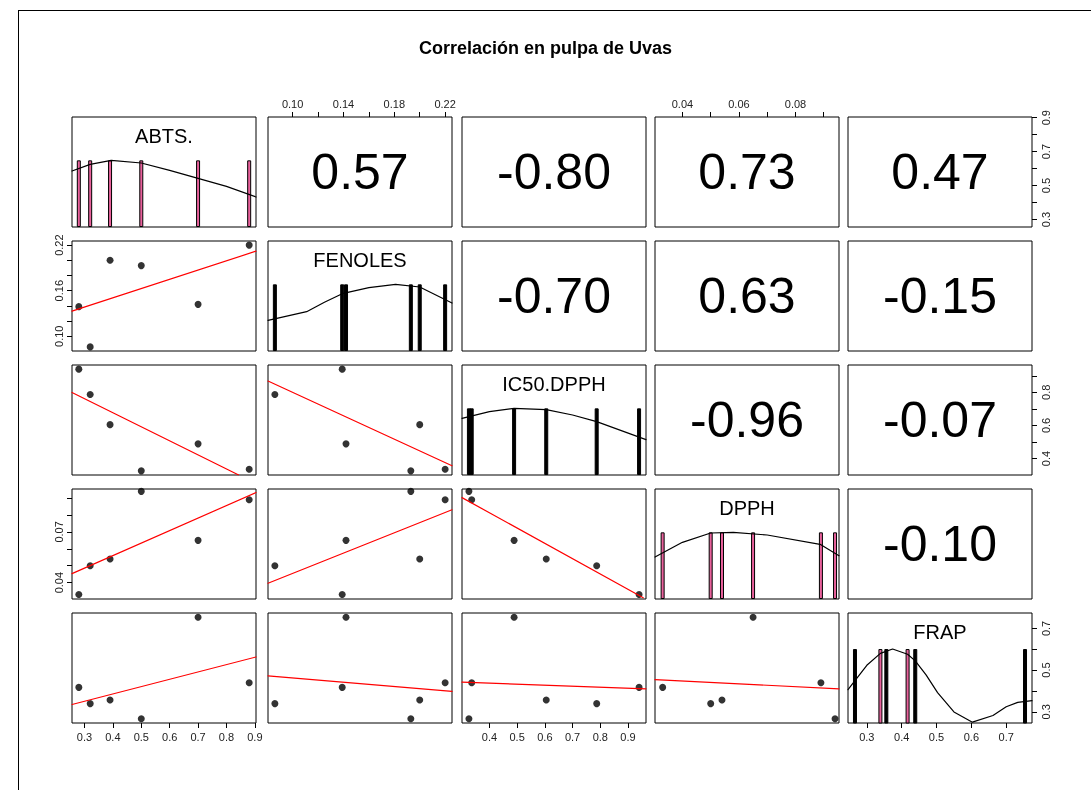  What do you see at coordinates (940, 544) in the screenshot?
I see `text: -0.10` at bounding box center [940, 544].